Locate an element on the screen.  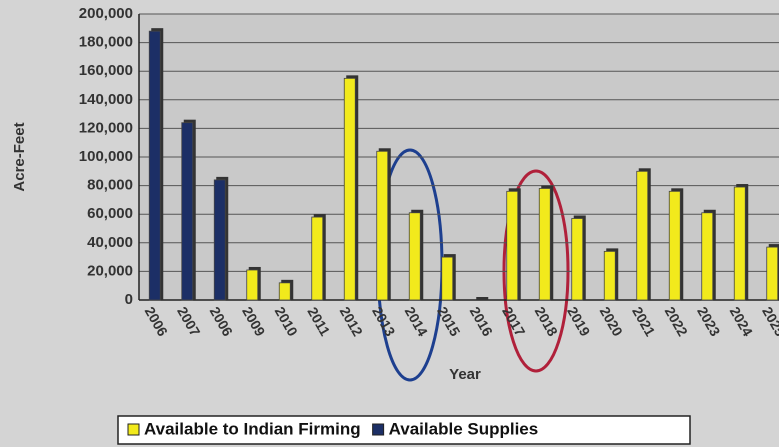
y-tick-label: 140,000 is located at coordinates (106, 99).